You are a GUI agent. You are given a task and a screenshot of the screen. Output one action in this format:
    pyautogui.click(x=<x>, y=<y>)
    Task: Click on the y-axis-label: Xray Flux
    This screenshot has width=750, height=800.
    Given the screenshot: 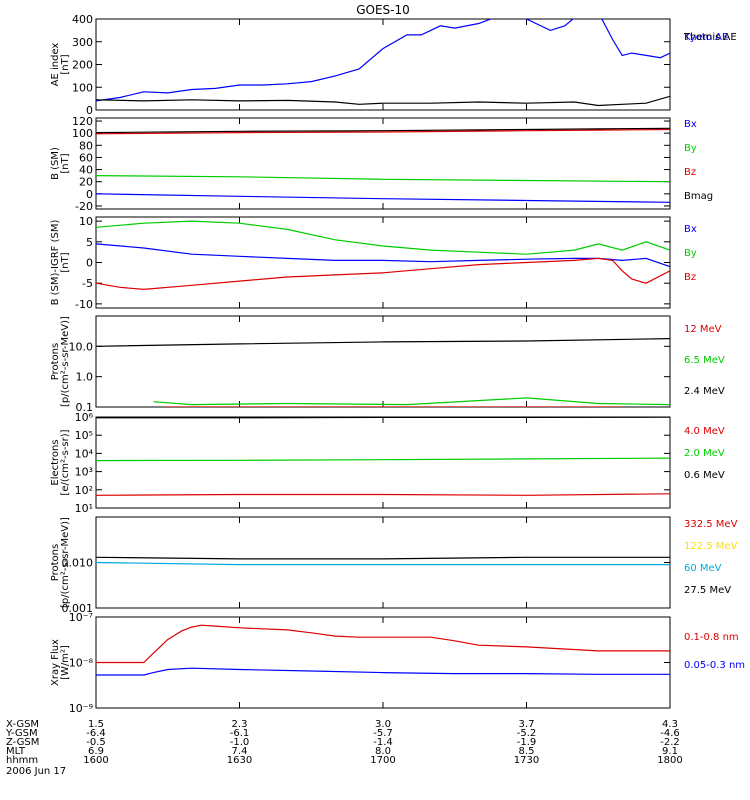 What is the action you would take?
    pyautogui.click(x=55, y=662)
    